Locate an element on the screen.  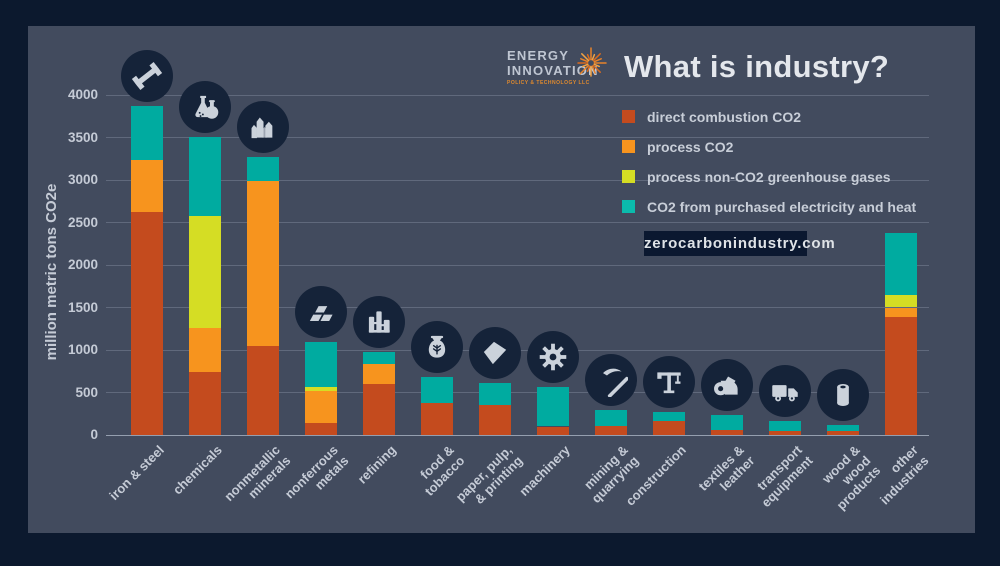
y-tick-label: 3500 is located at coordinates (82, 137).